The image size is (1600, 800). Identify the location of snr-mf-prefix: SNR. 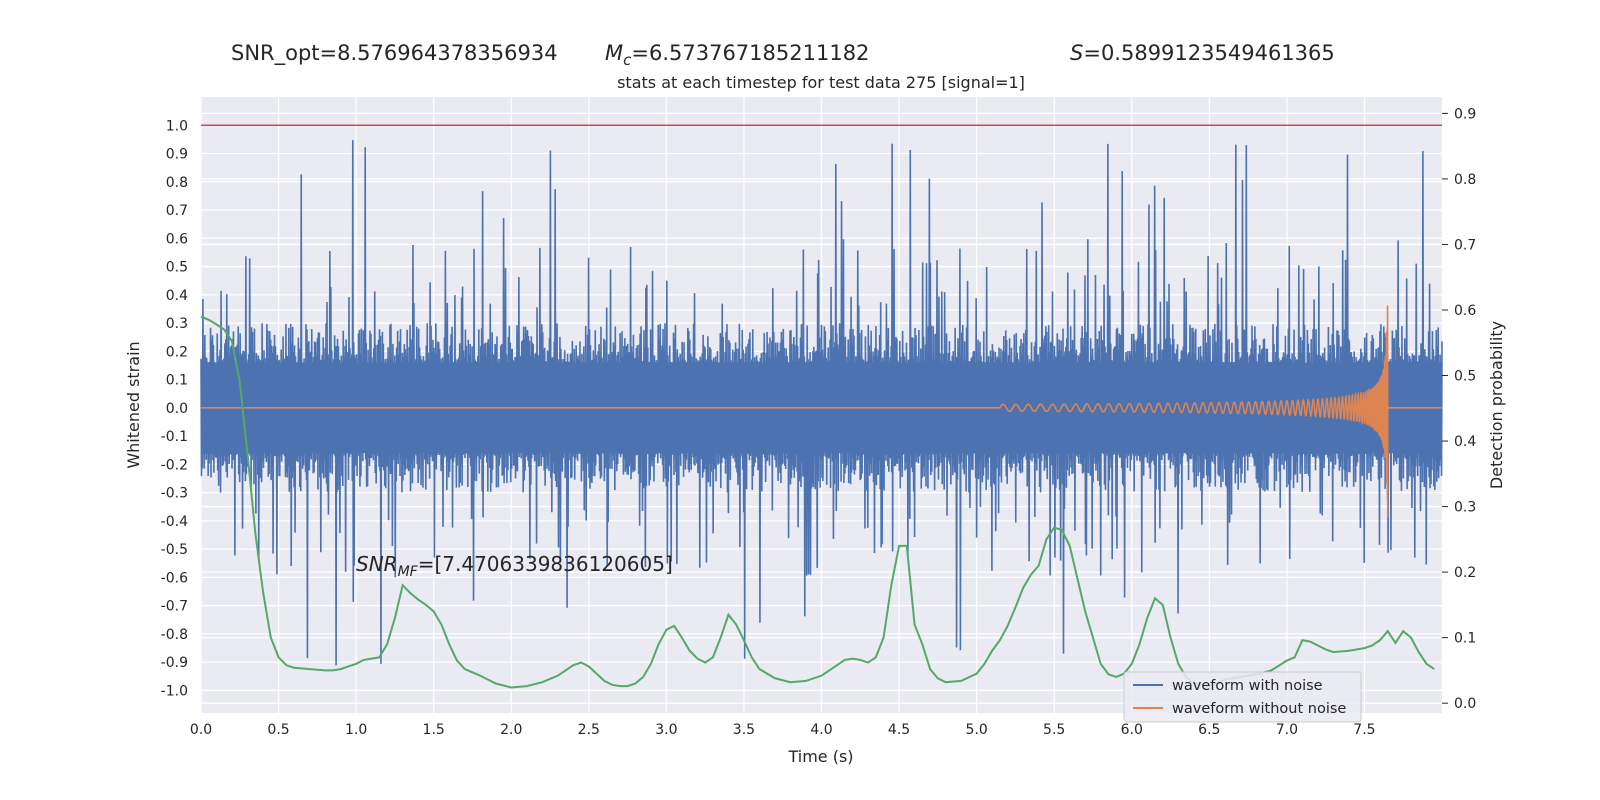
(377, 564).